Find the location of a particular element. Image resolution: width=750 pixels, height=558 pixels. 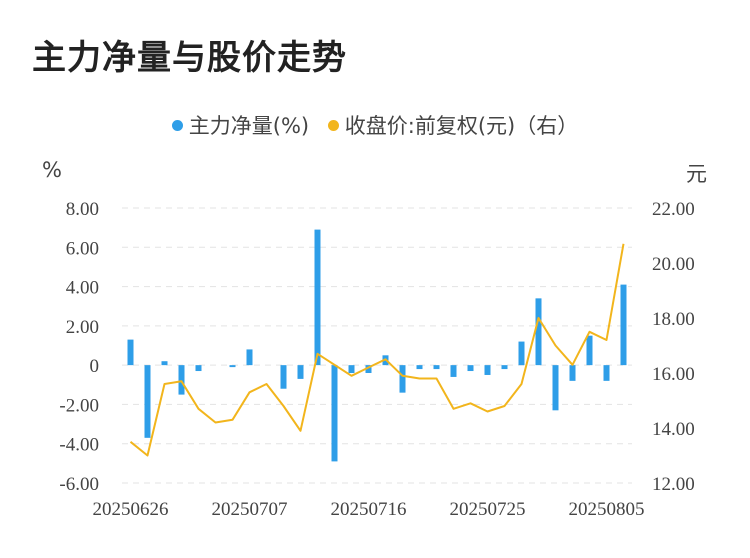

left-axis-tick-label: 0 is located at coordinates (95, 366).